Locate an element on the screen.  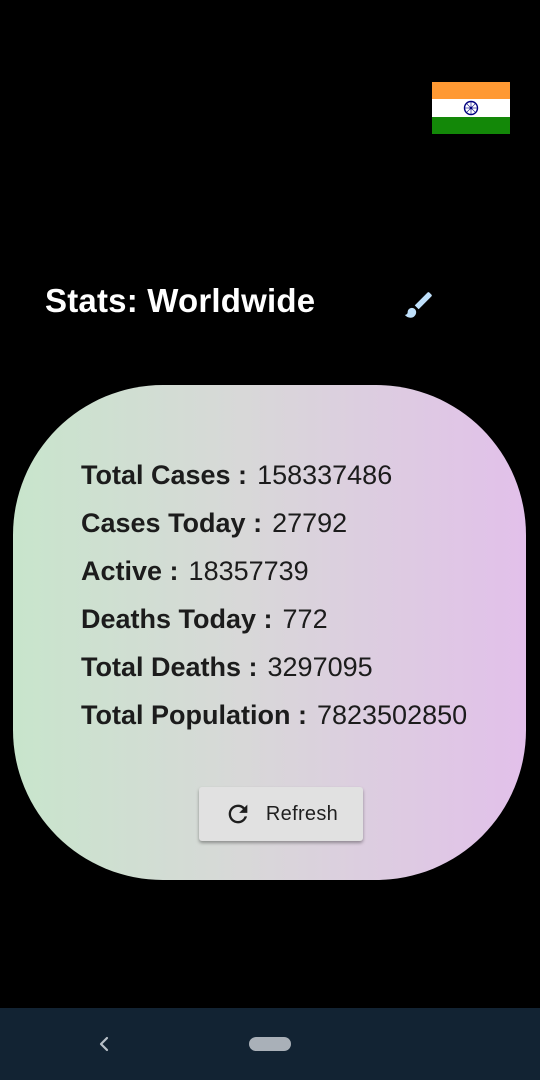
stat-value: 7823502850 is located at coordinates (392, 715).